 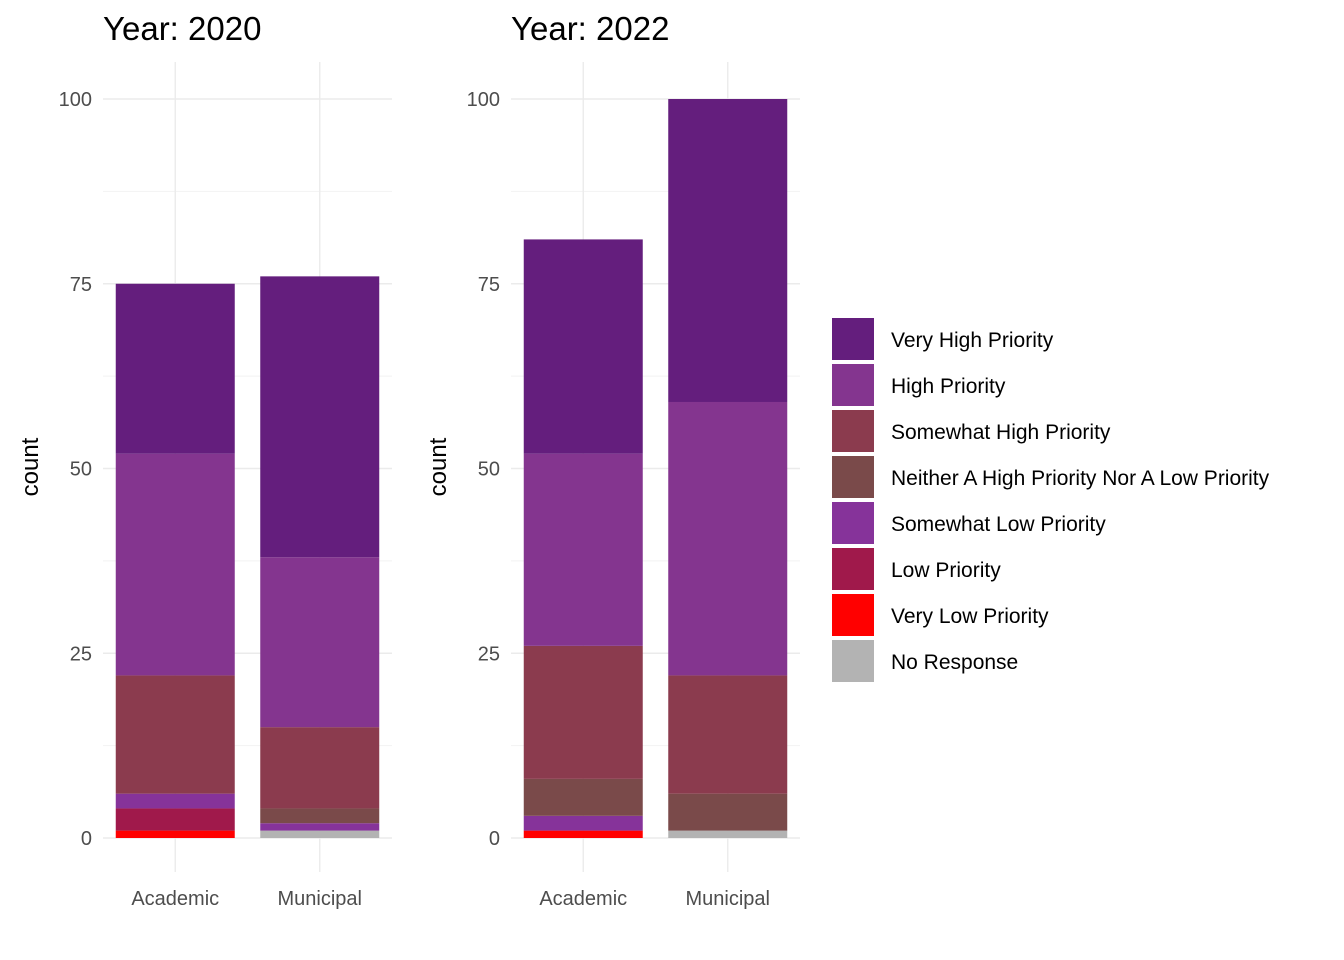 I want to click on legend-label: Very Low Priority, so click(x=970, y=616).